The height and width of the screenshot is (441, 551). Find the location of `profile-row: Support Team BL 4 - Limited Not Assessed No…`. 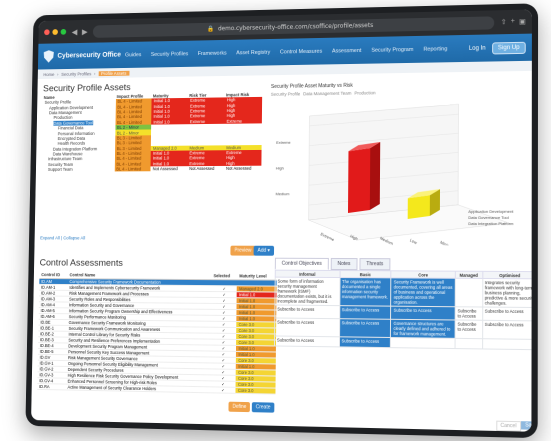

profile-row: Support Team BL 4 - Limited Not Assessed No… is located at coordinates (151, 169).